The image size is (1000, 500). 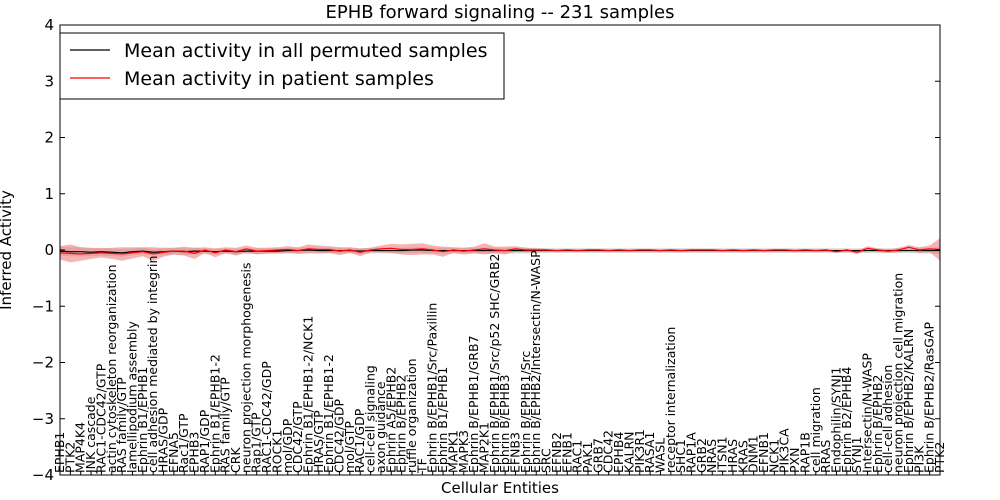 What do you see at coordinates (173, 452) in the screenshot?
I see `x-category-label: EFNA5` at bounding box center [173, 452].